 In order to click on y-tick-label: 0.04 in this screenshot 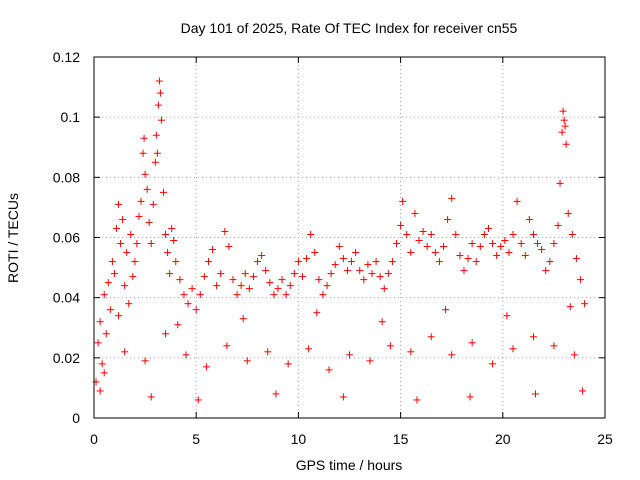, I will do `click(66, 298)`.